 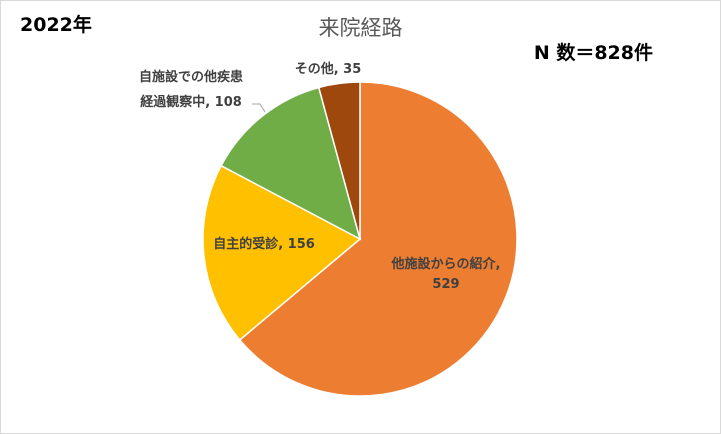 I want to click on slice-data-label: その他, 35, so click(x=328, y=69).